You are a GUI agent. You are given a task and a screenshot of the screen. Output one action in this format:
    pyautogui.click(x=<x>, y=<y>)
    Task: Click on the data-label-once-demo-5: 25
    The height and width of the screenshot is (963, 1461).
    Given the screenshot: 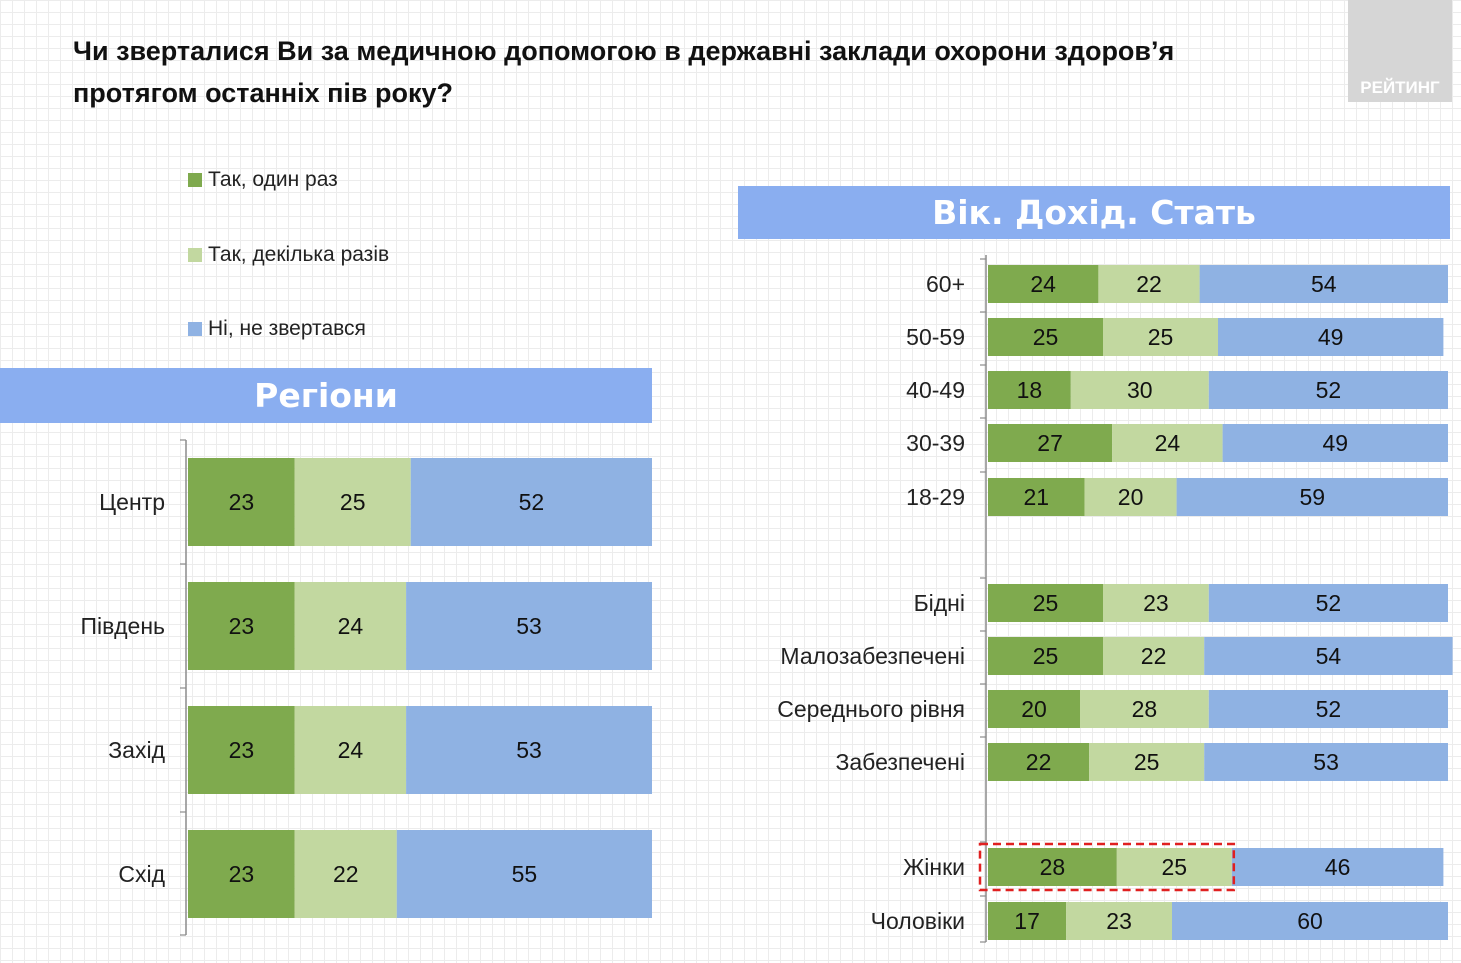 What is the action you would take?
    pyautogui.click(x=1046, y=603)
    